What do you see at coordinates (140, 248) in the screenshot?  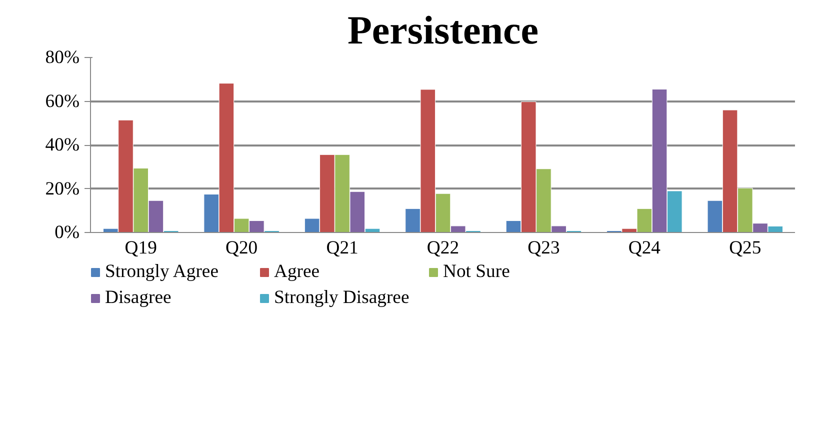 I see `x-tick-label: Q19` at bounding box center [140, 248].